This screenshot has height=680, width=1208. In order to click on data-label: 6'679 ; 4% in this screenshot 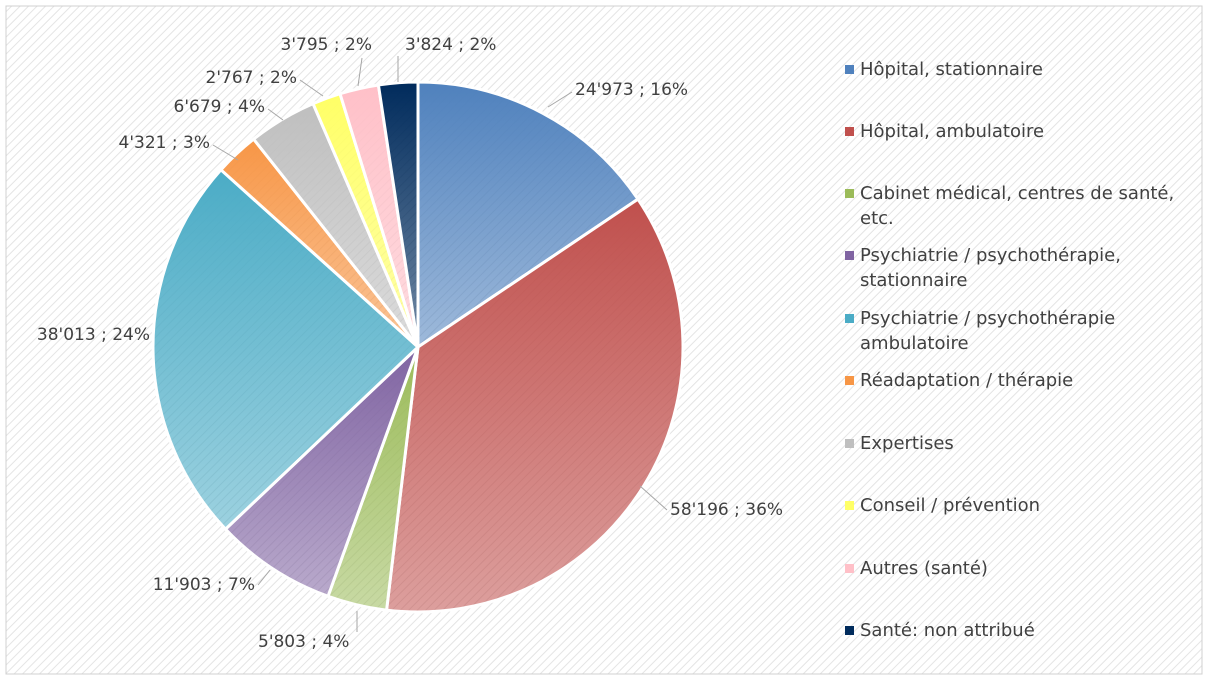, I will do `click(219, 107)`.